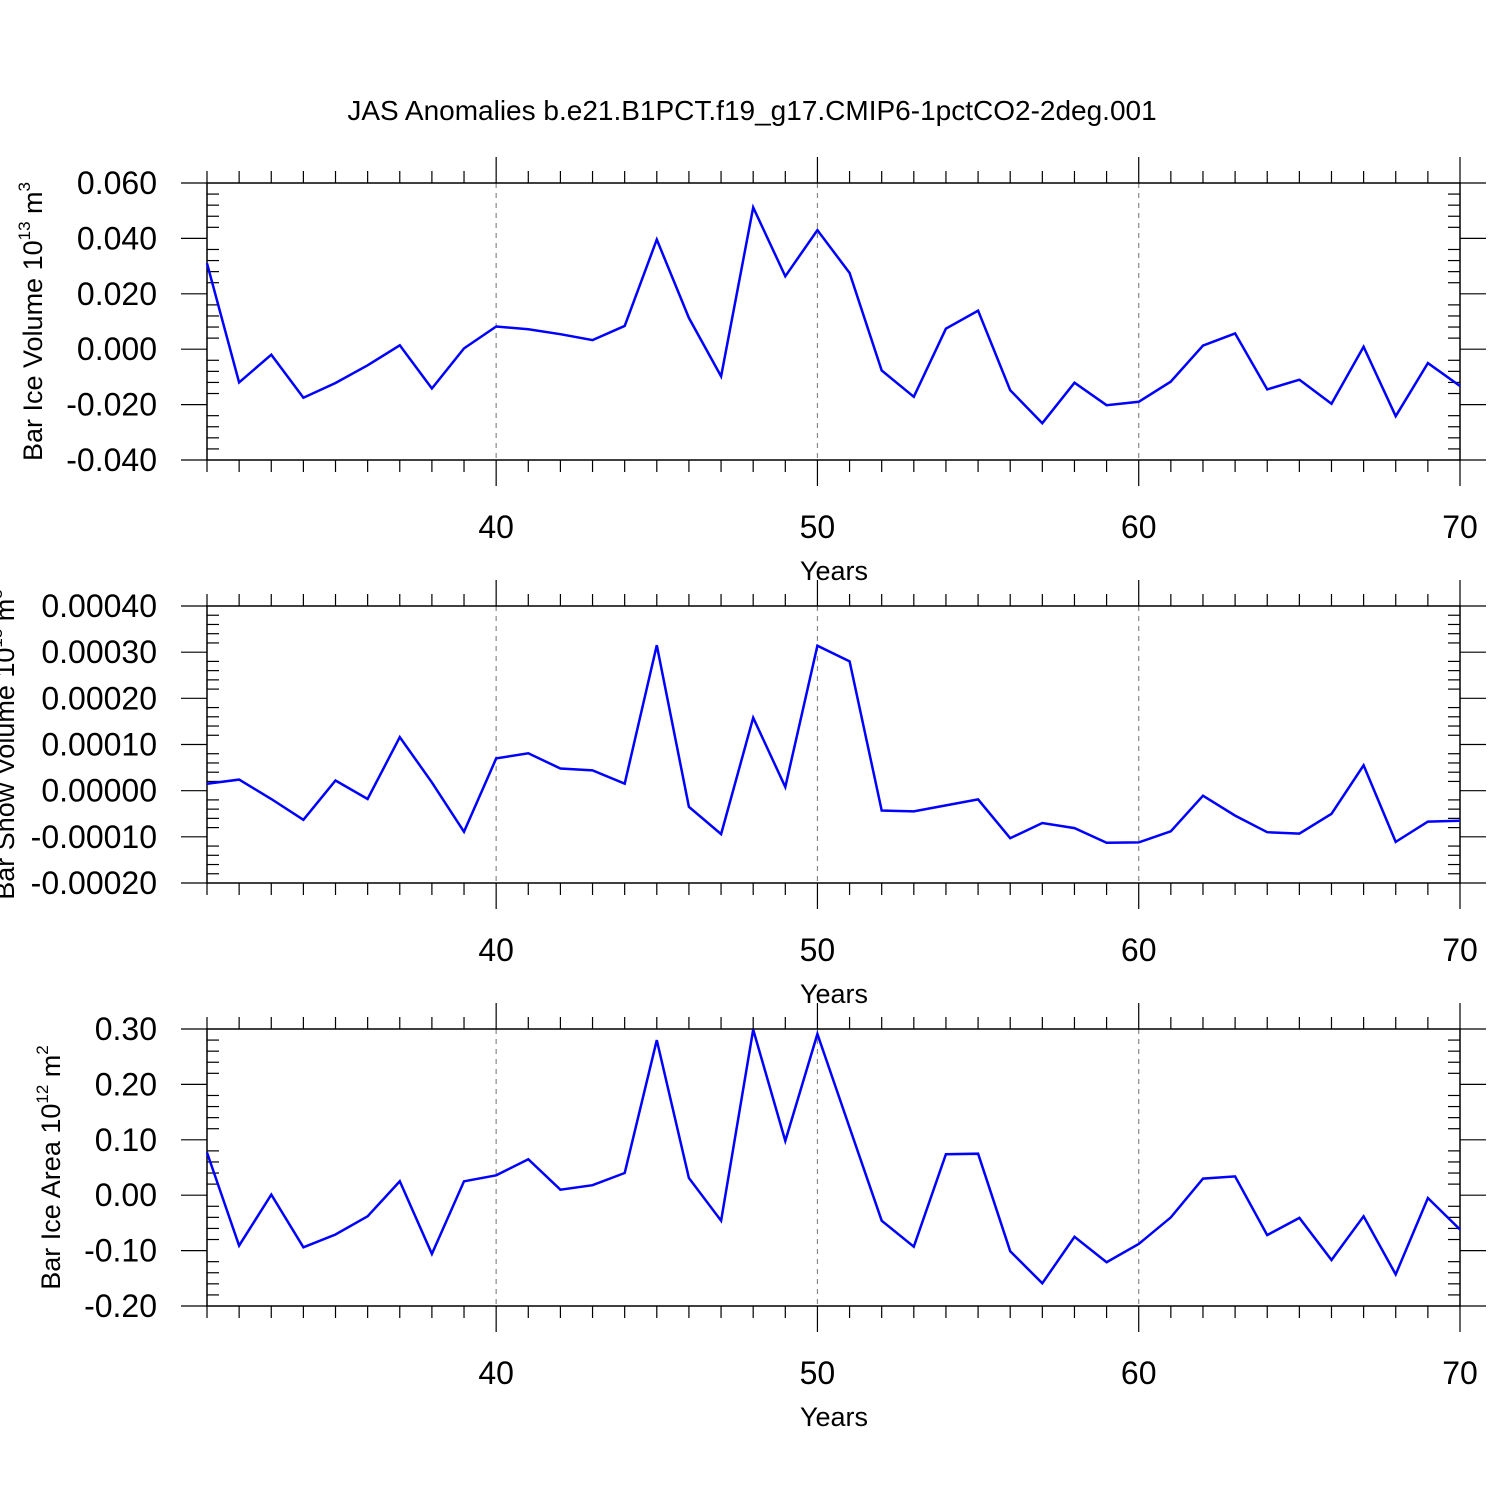 The width and height of the screenshot is (1500, 1500). I want to click on y-tick-label: 0.10, so click(126, 1140).